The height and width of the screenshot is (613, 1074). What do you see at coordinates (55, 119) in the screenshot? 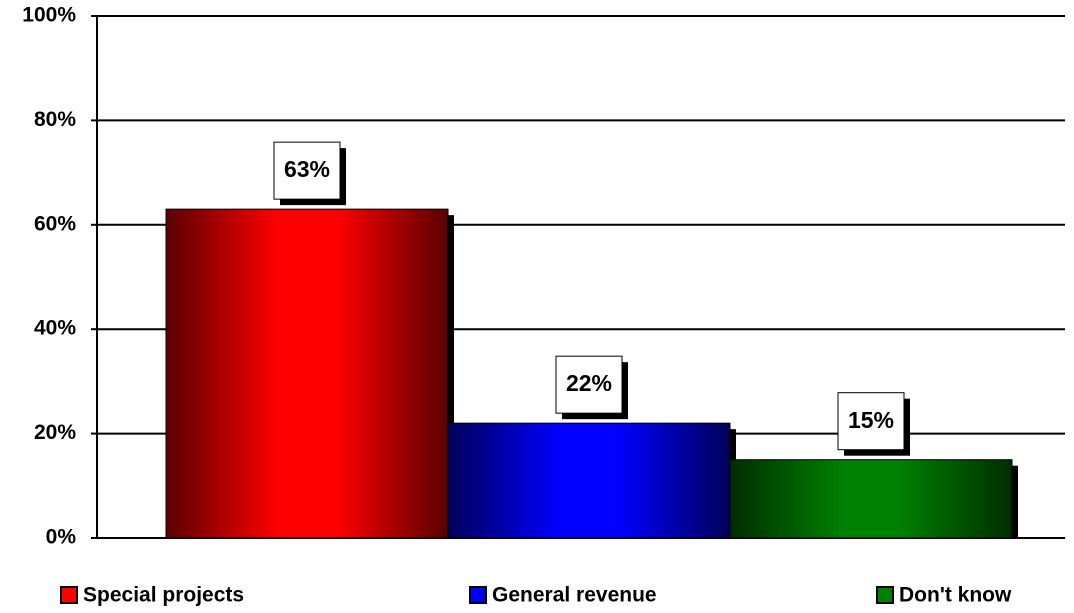
I see `y-tick-label: 80%` at bounding box center [55, 119].